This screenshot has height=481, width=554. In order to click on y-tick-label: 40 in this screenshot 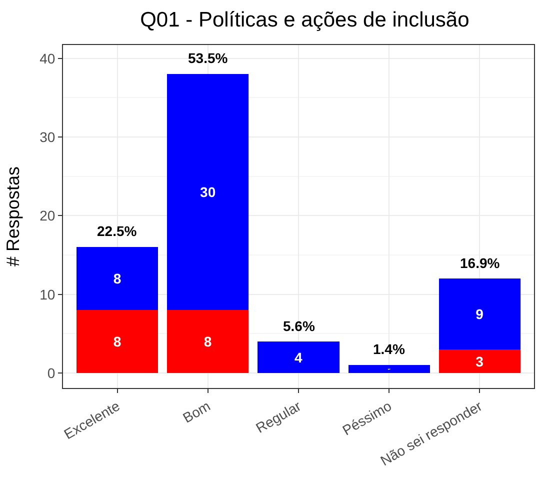, I will do `click(48, 58)`.